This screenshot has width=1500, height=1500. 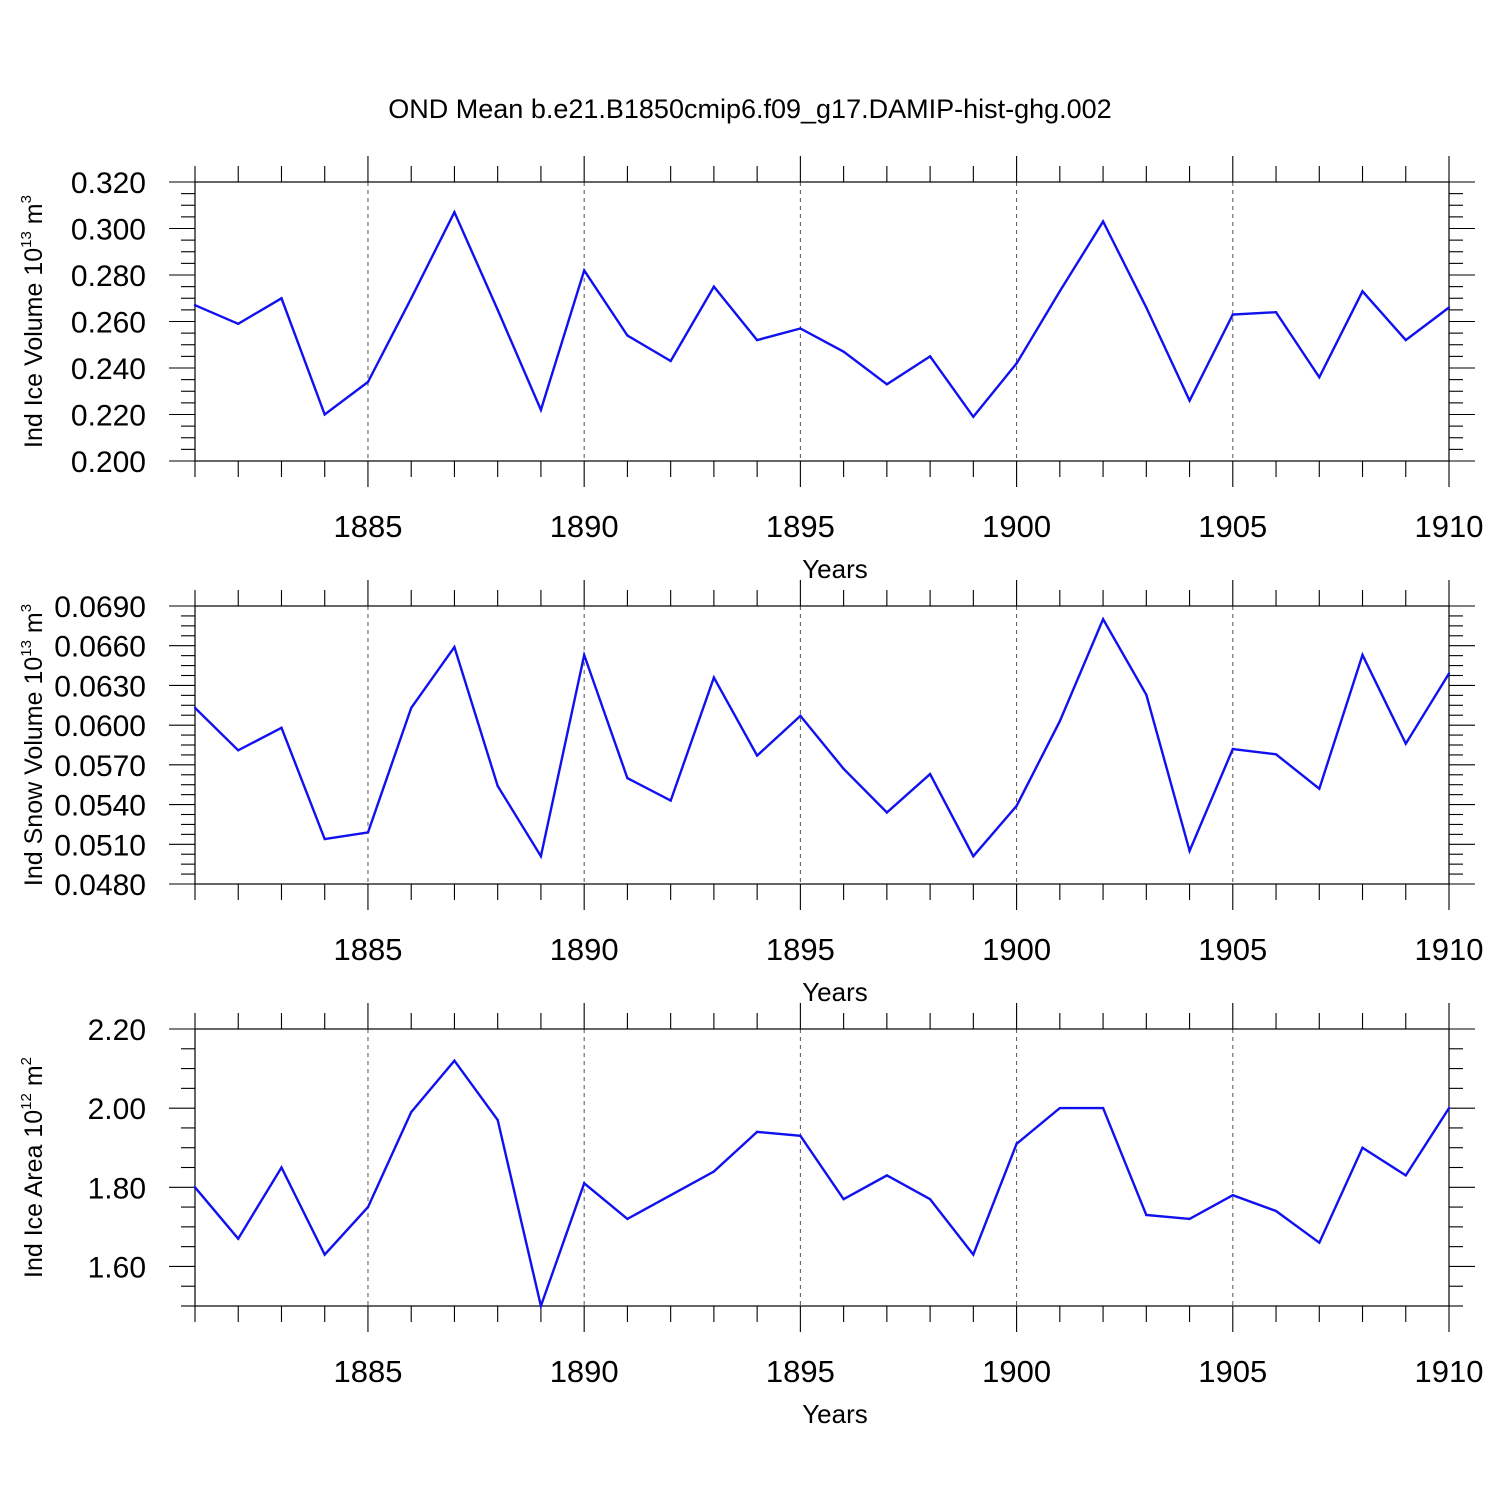 I want to click on y-tick-label: 0.320, so click(x=108, y=183).